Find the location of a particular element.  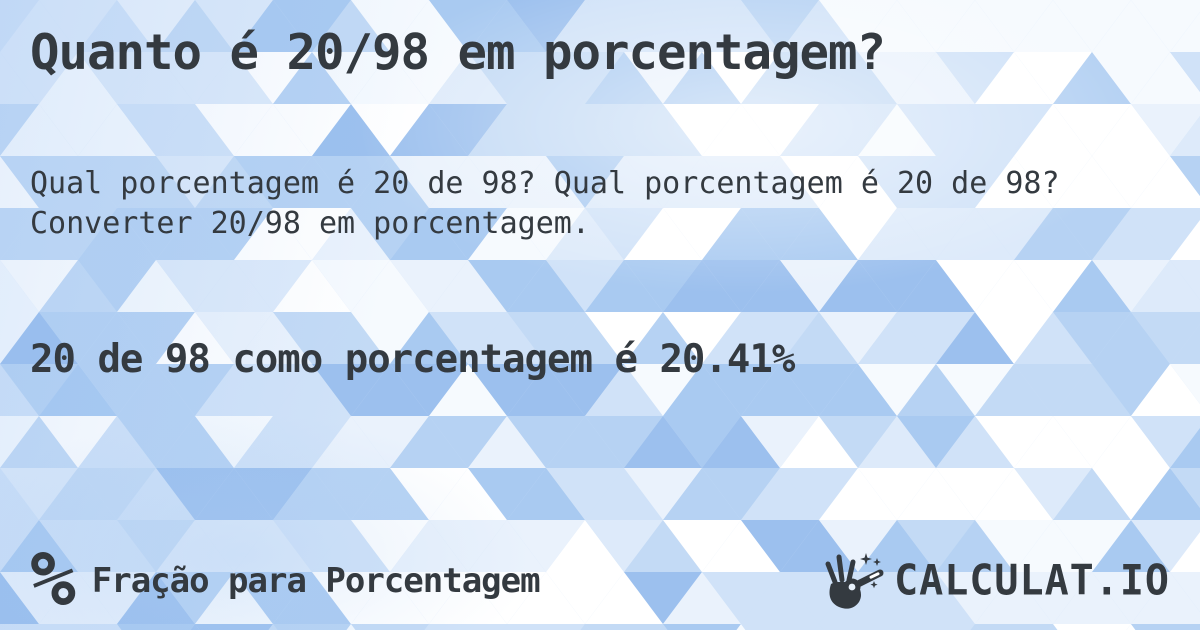

brand-logo: CALCULAT.IO is located at coordinates (996, 581).